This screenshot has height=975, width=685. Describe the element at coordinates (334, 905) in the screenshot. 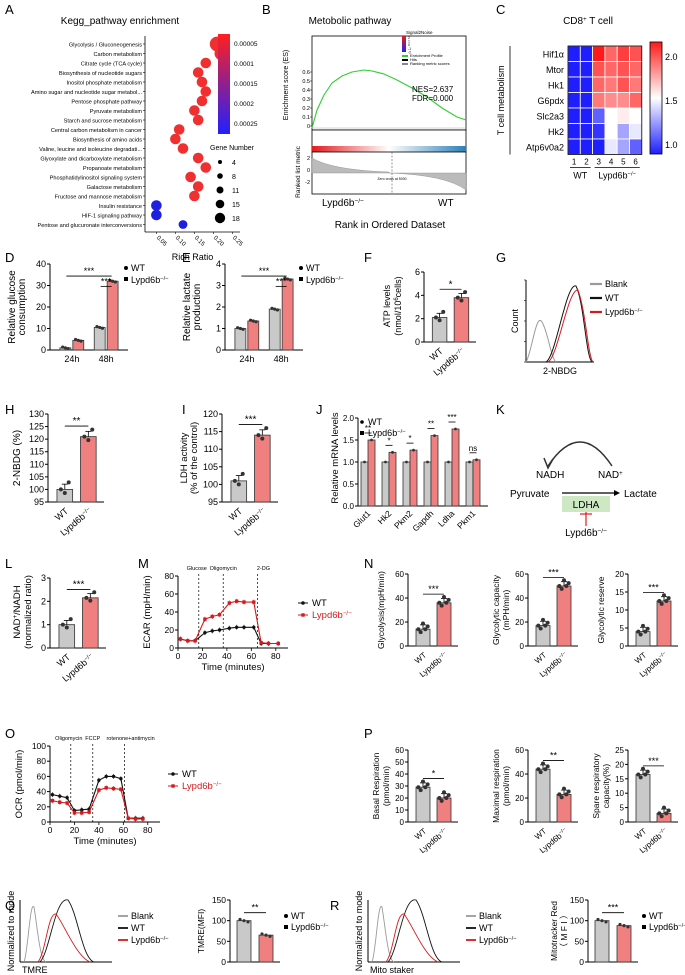

I see `panel-letter-R: R` at that location.